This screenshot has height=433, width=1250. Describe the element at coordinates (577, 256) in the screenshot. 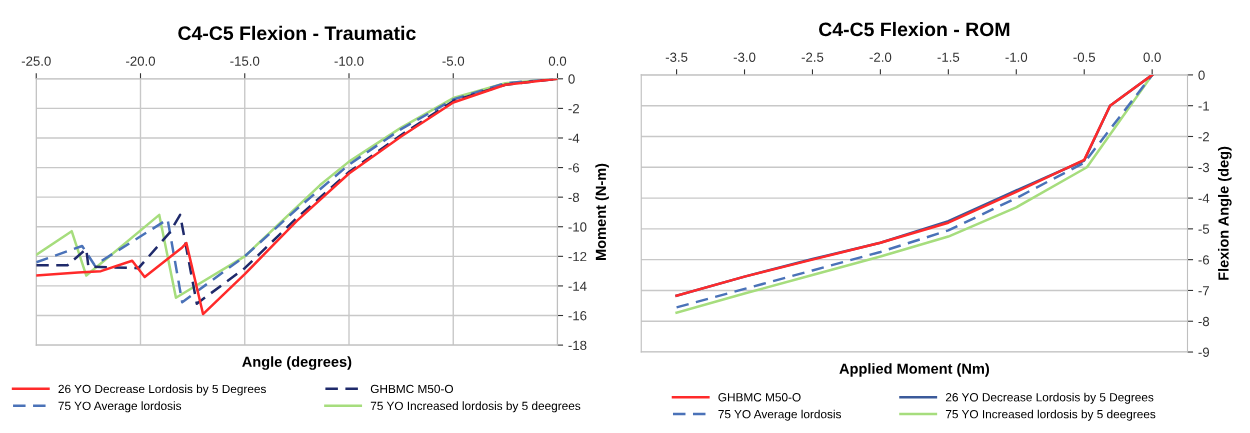

I see `y-tick-label: -12` at that location.